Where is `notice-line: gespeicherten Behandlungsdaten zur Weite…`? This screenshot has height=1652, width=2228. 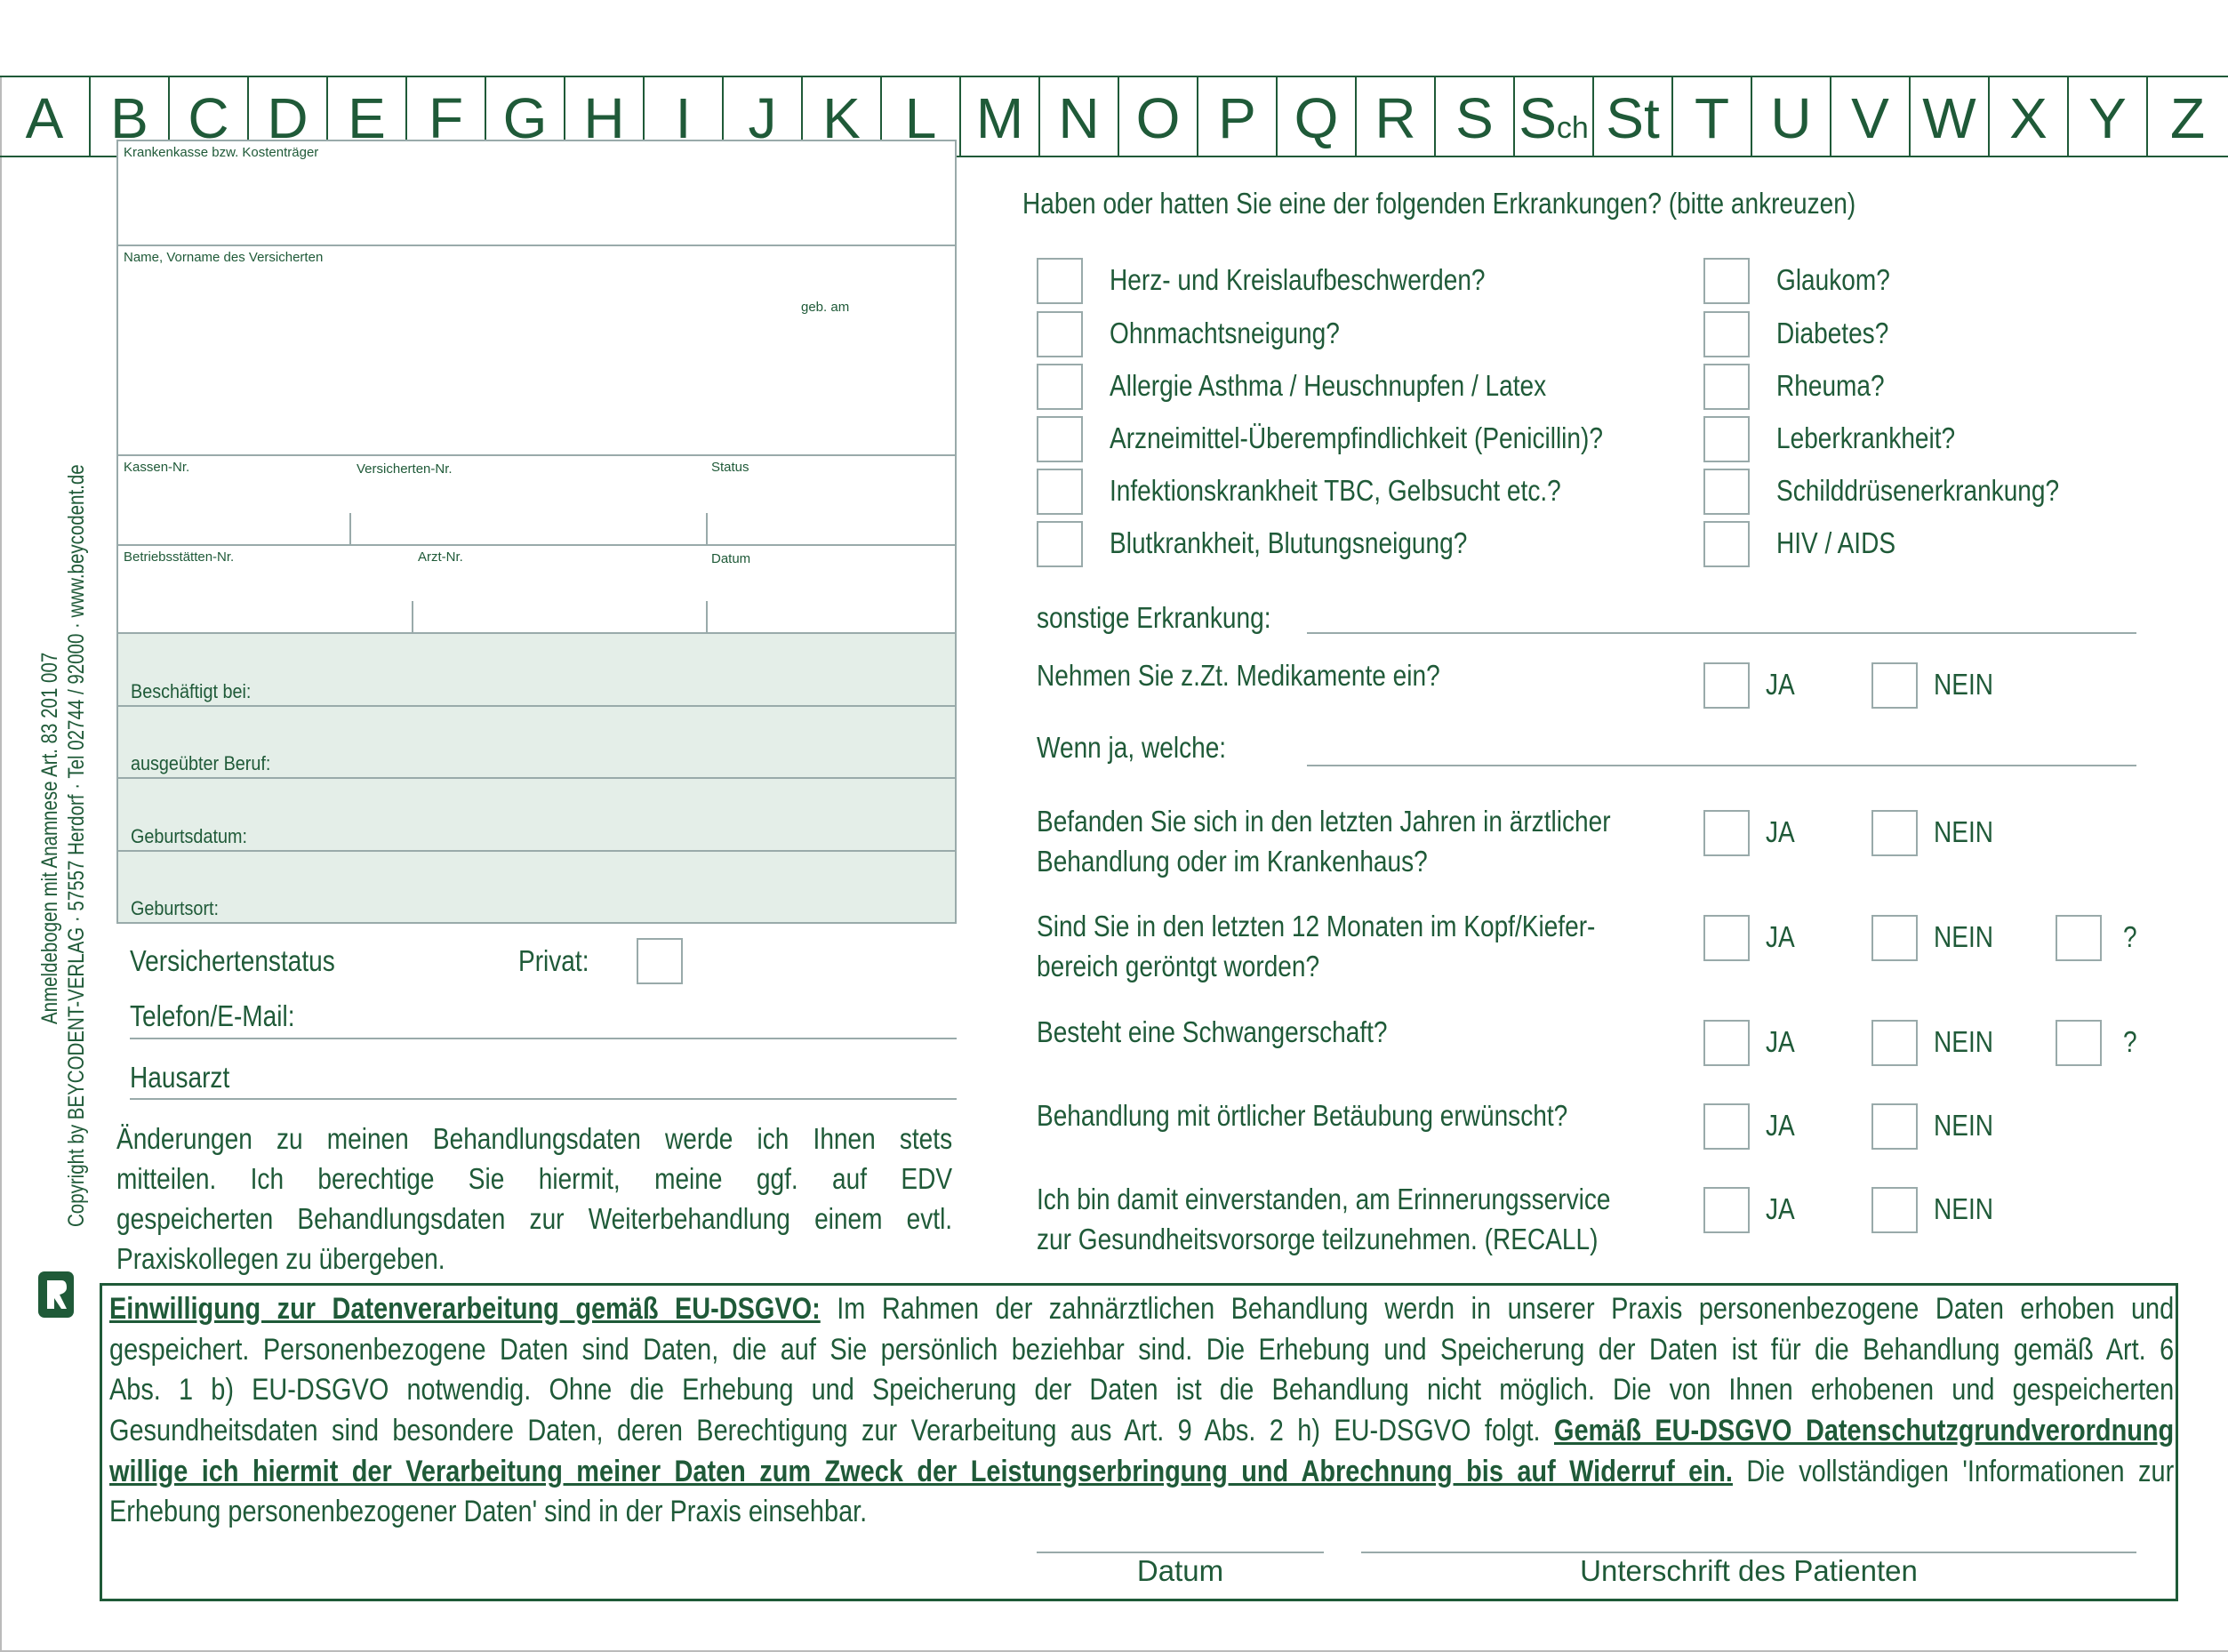
notice-line: gespeicherten Behandlungsdaten zur Weite… is located at coordinates (534, 1219).